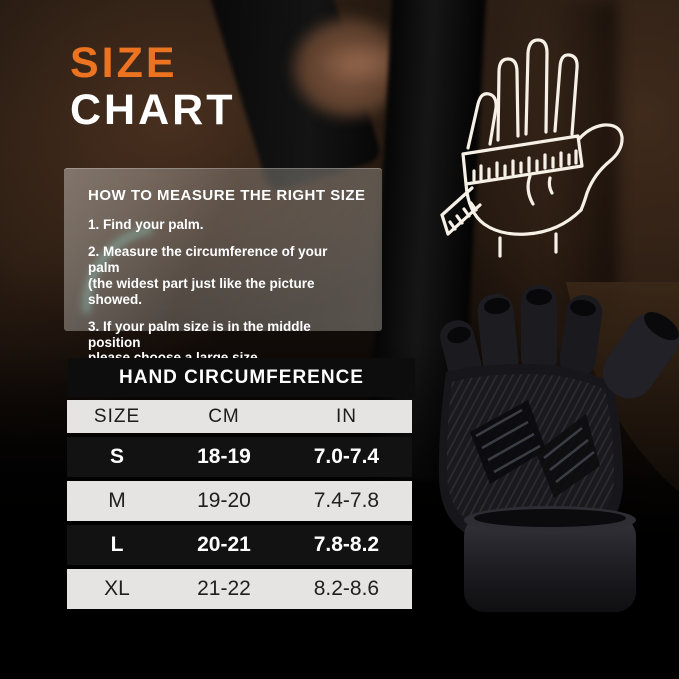 The image size is (679, 679). I want to click on table-row-s: S 18-19 7.0-7.4, so click(239, 457).